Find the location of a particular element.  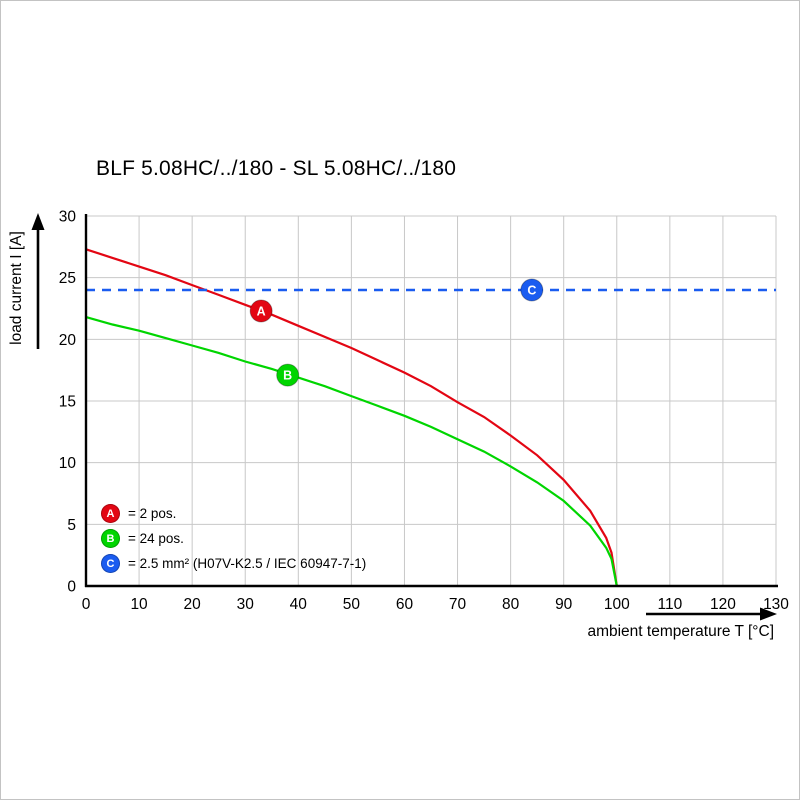

x-tick-label-20: 20 is located at coordinates (193, 604).